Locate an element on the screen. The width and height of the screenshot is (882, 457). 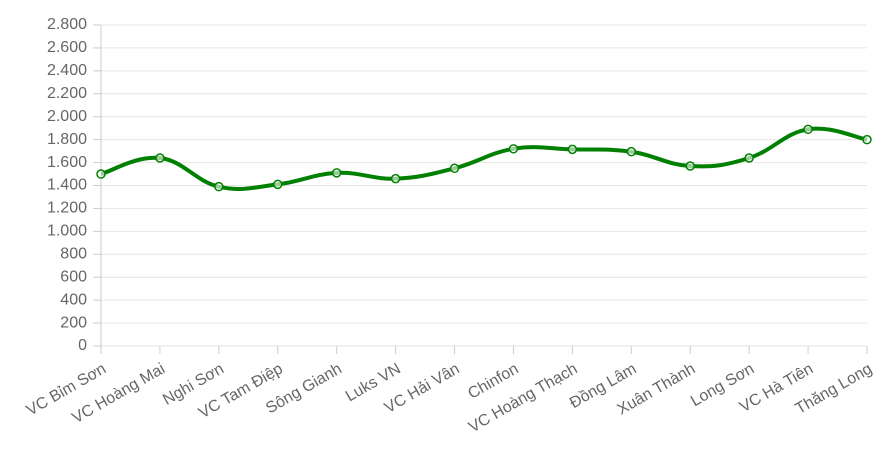
y-tick-label: 400 is located at coordinates (73, 299).